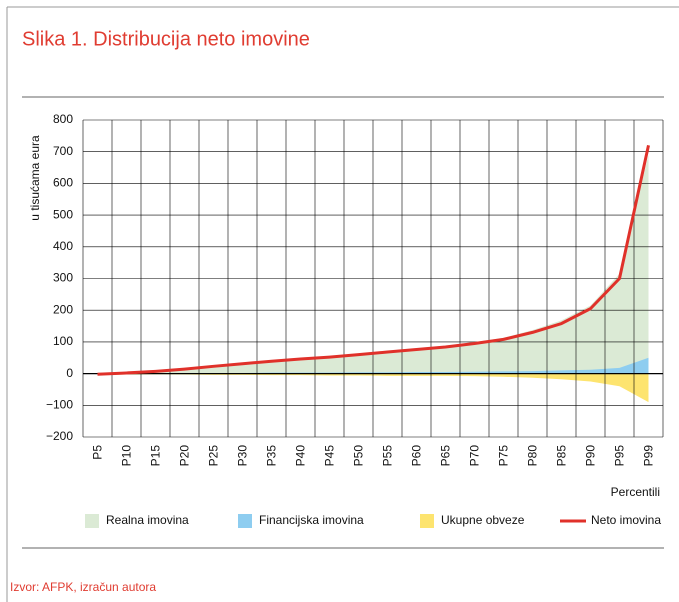  I want to click on x-tick-label: P95, so click(620, 456).